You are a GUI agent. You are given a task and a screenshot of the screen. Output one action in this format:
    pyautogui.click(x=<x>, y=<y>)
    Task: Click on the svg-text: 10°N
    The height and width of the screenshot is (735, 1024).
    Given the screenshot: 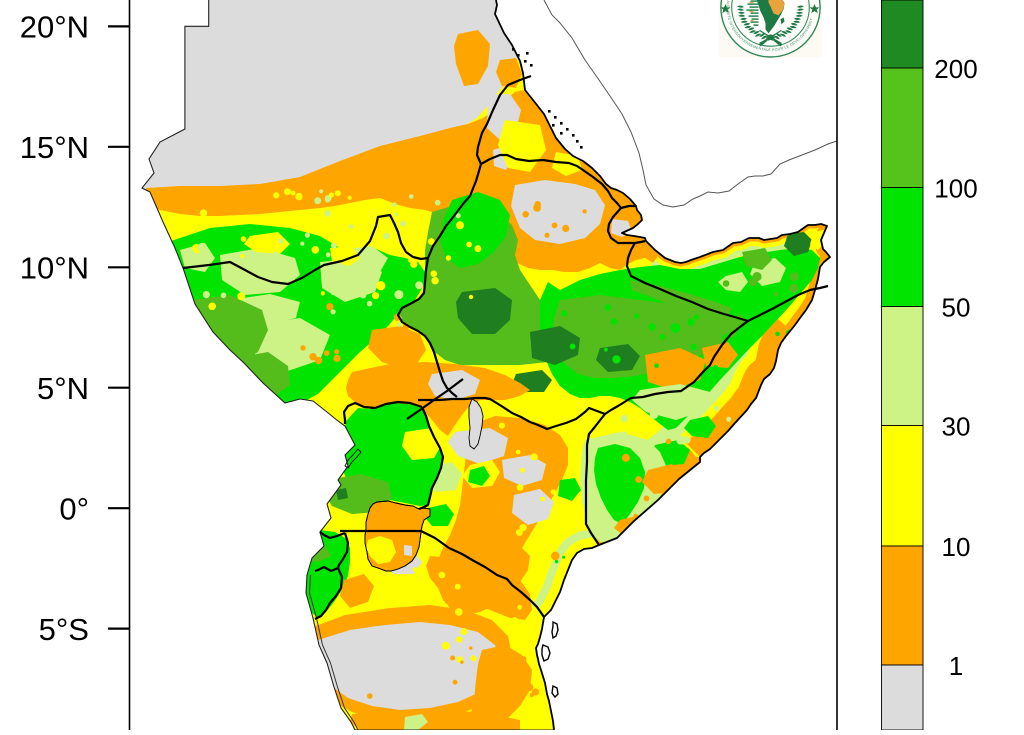 What is the action you would take?
    pyautogui.click(x=54, y=268)
    